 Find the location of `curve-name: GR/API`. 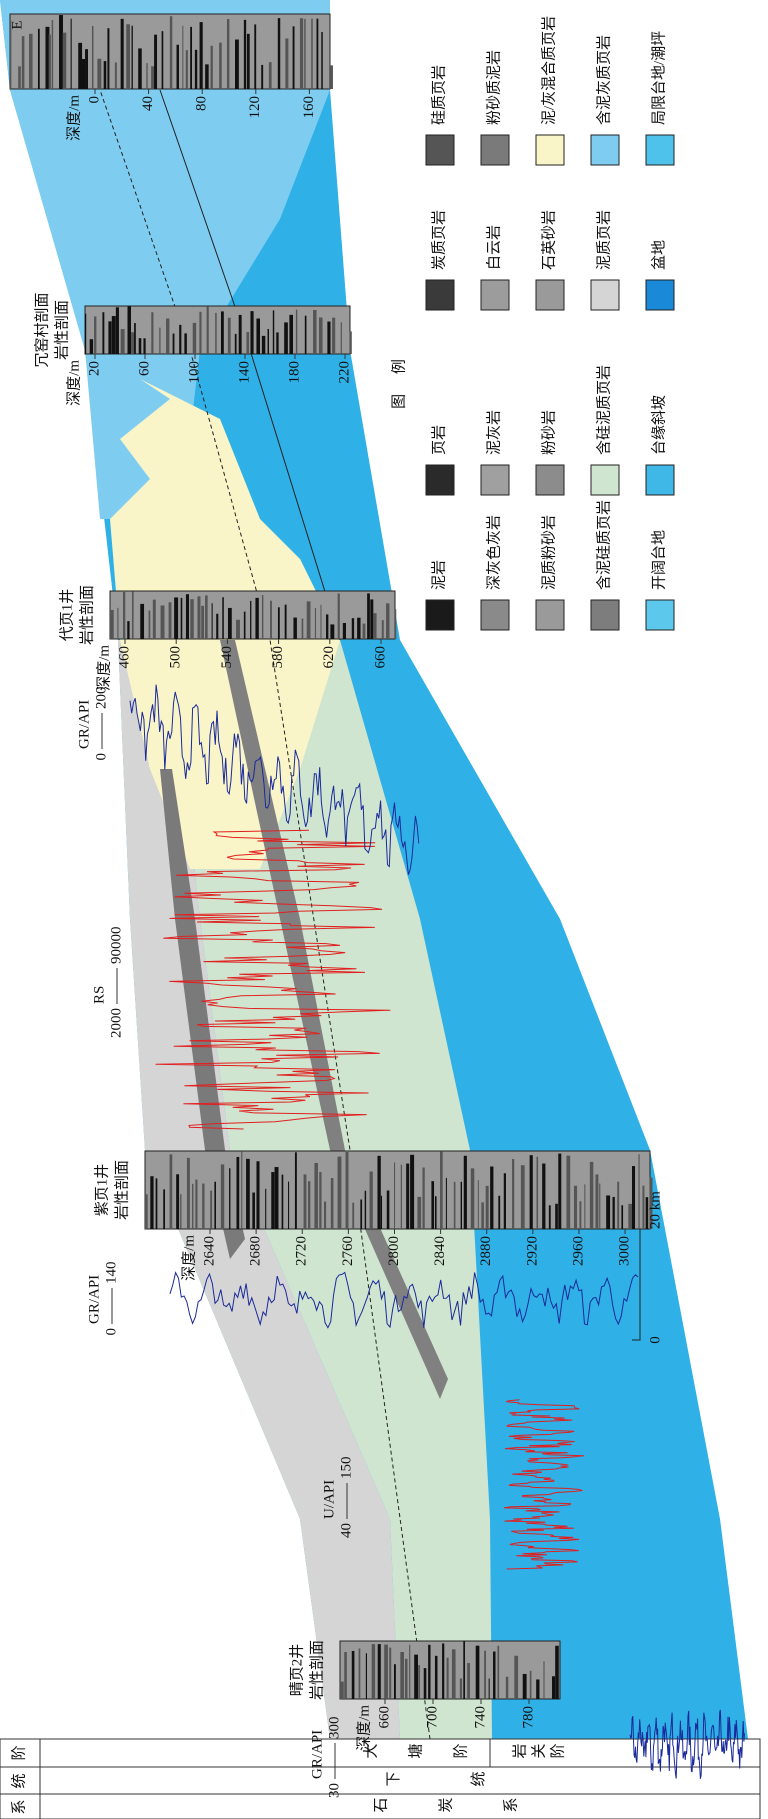

curve-name: GR/API is located at coordinates (94, 1299).